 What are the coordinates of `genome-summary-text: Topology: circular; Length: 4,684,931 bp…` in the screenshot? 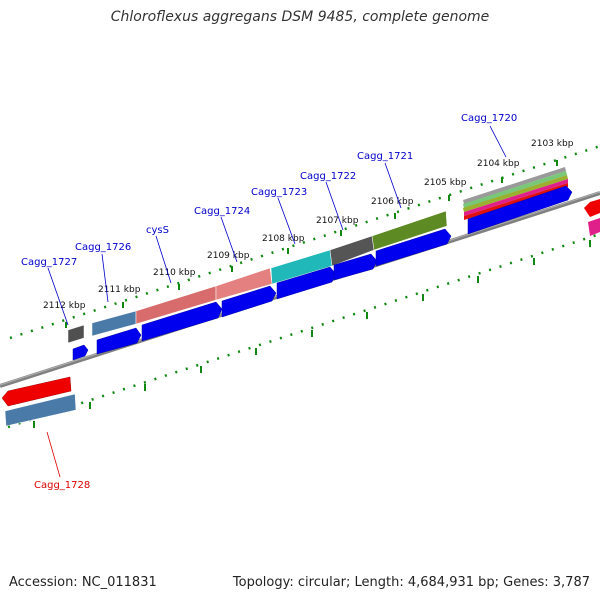 It's located at (411, 582).